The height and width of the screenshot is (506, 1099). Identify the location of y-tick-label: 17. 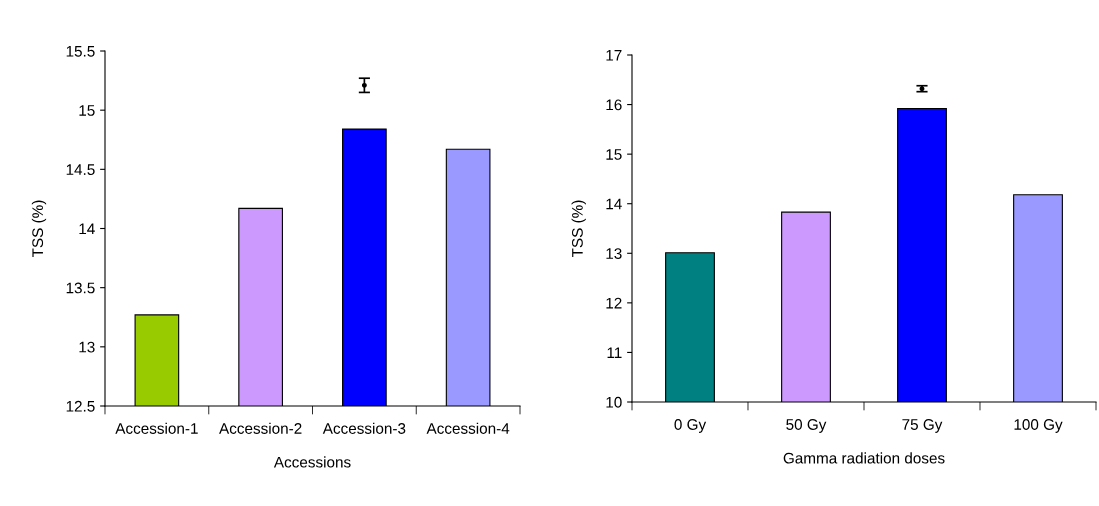
(614, 55).